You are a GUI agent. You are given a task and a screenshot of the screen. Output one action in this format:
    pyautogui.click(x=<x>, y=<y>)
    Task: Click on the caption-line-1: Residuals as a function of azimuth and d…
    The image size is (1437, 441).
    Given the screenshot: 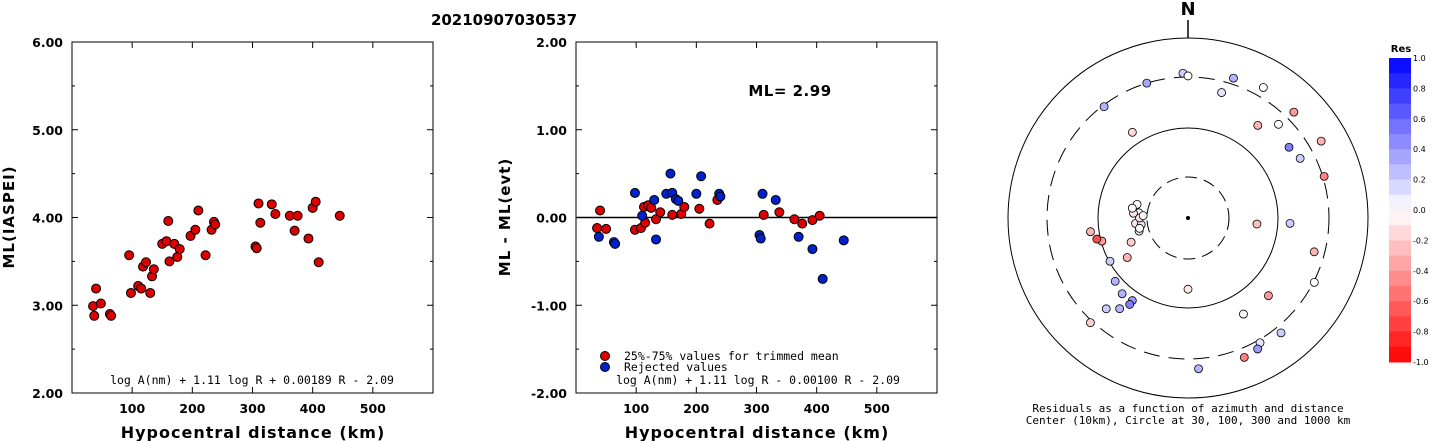 What is the action you would take?
    pyautogui.click(x=1187, y=408)
    